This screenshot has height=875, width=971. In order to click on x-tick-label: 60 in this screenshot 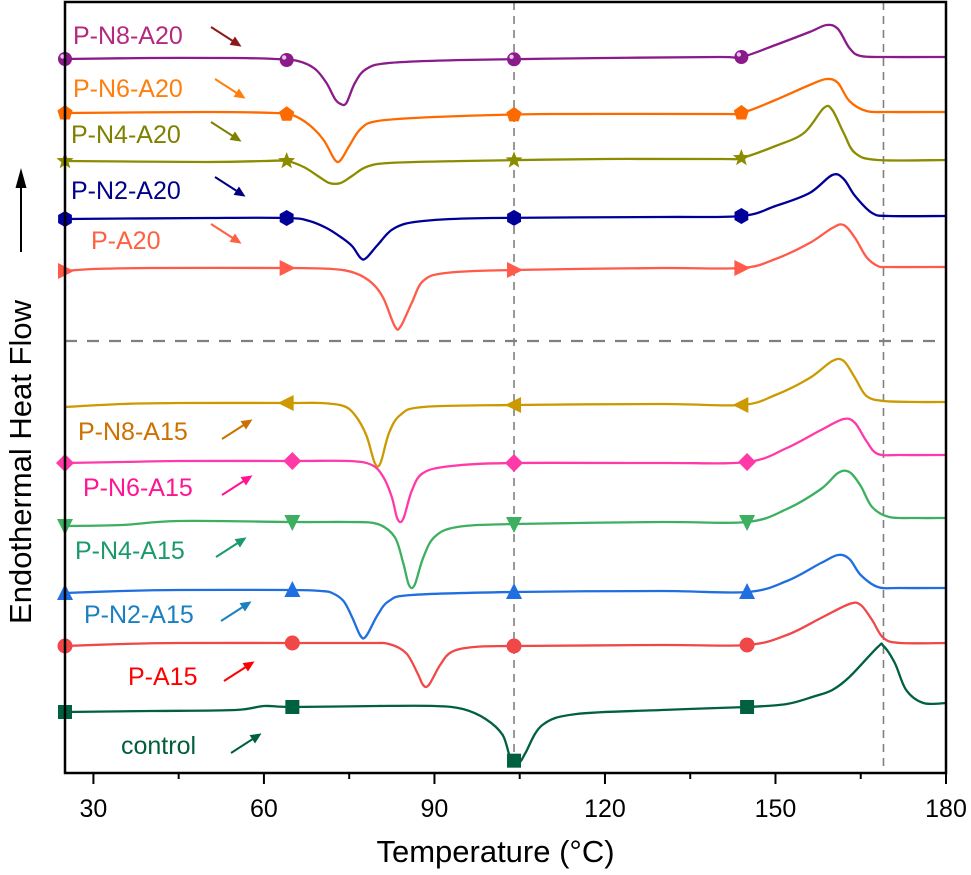, I will do `click(264, 809)`.